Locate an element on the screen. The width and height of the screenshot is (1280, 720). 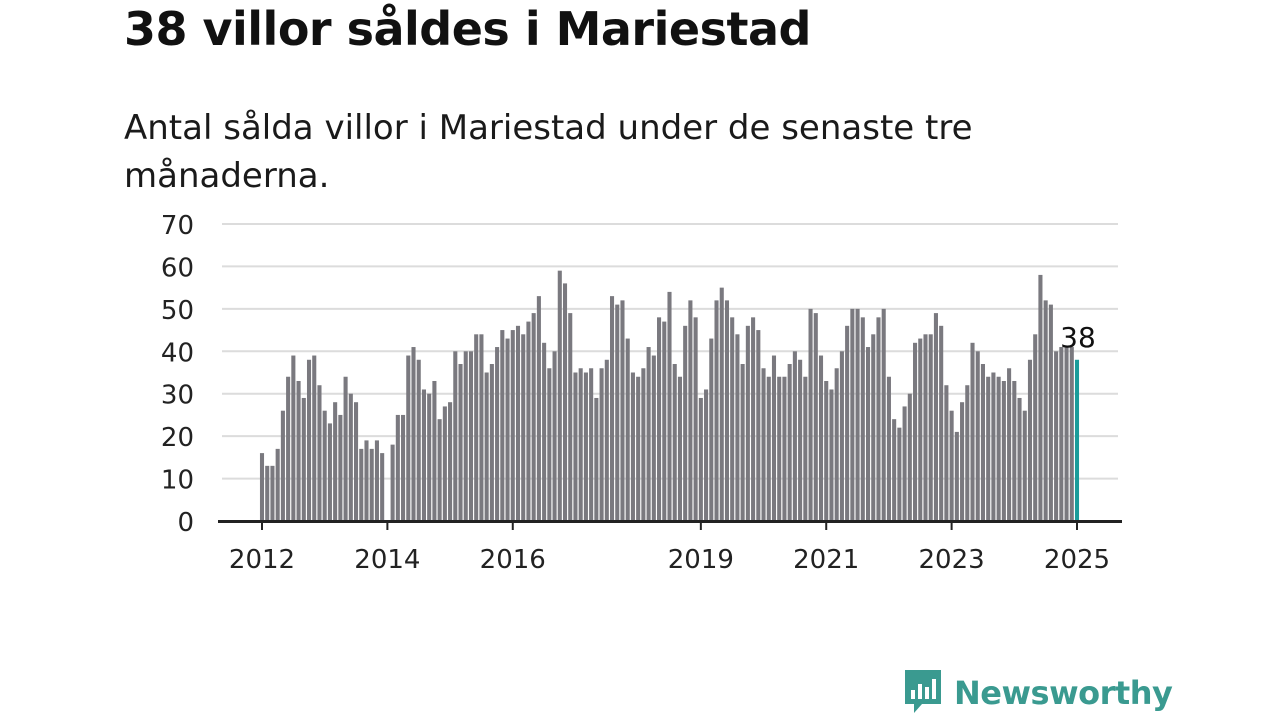
x-axis-ticks: 2012 2014 2016 2019 2021 2023 2025 is located at coordinates (669, 548).